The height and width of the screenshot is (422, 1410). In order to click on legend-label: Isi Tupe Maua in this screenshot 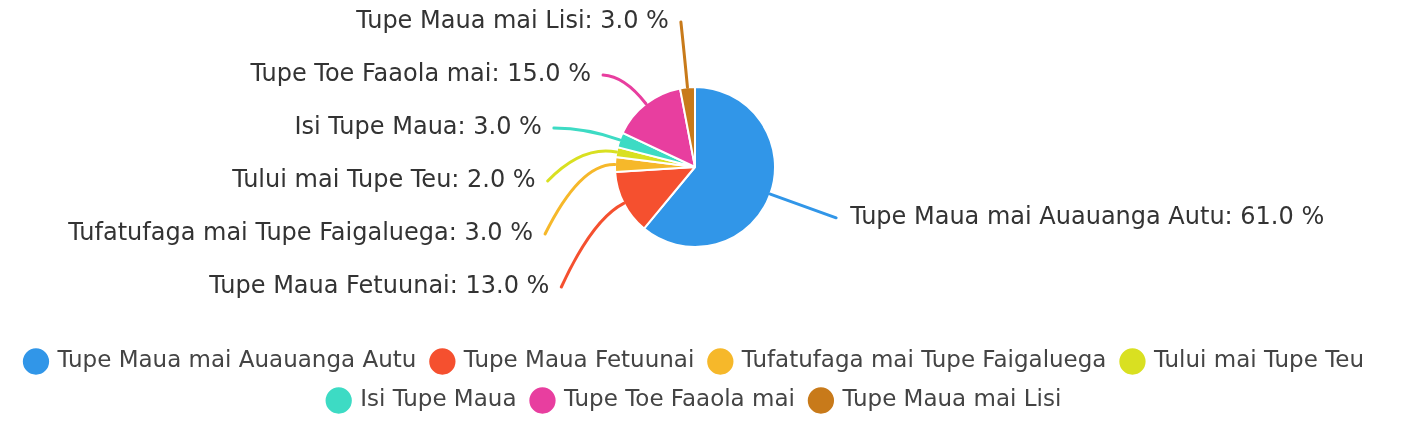, I will do `click(438, 398)`.